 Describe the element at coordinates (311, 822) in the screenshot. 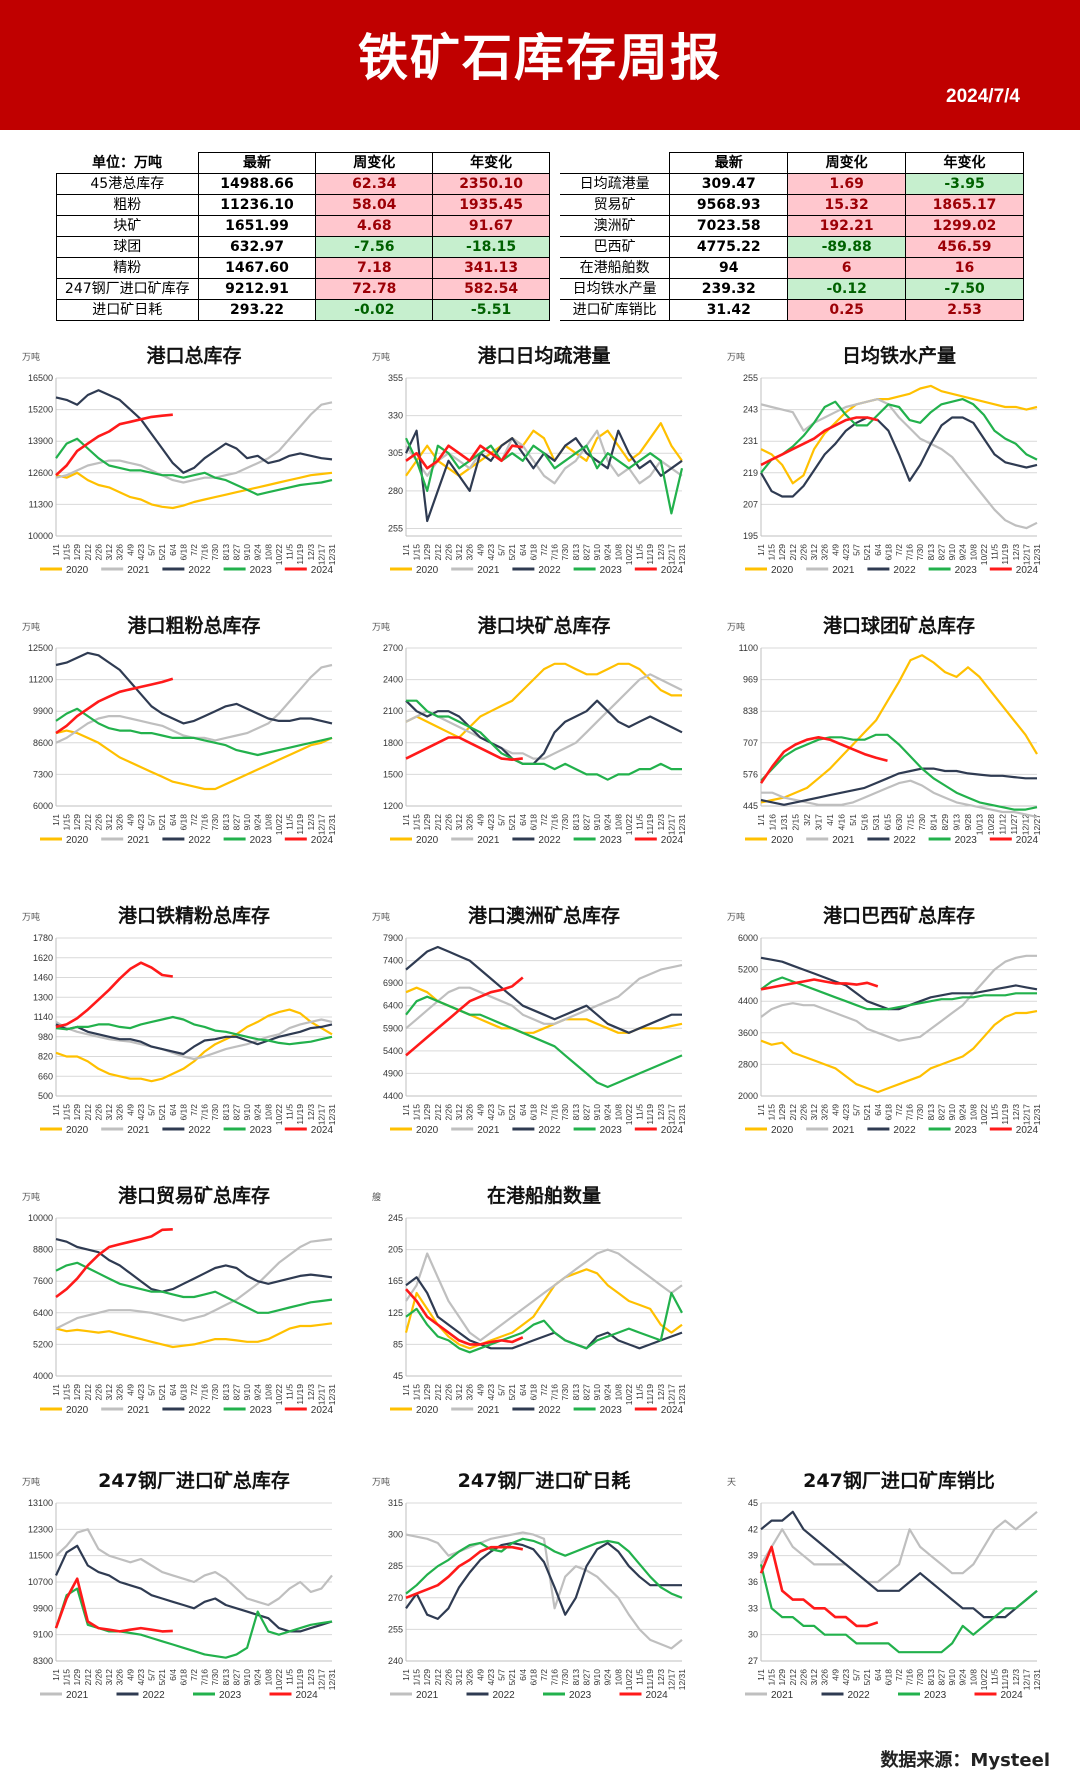

I see `x-tick-label: 12/3` at that location.